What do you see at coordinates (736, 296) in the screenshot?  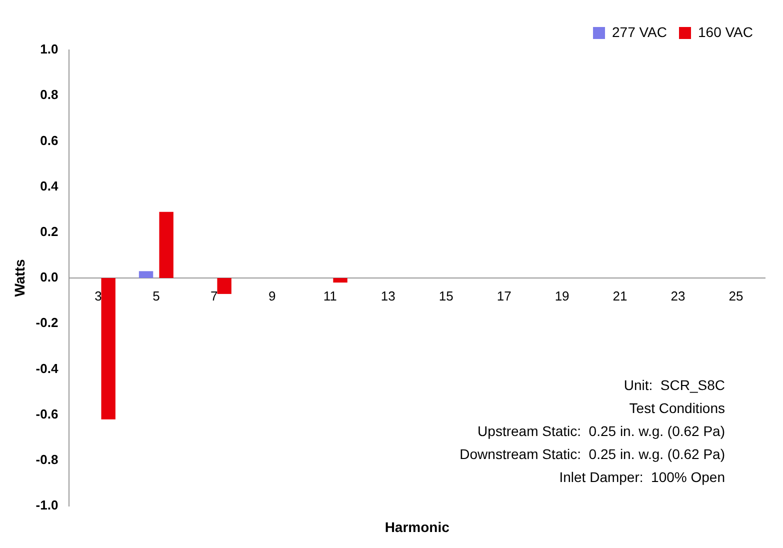 I see `x-tick-label: 25` at bounding box center [736, 296].